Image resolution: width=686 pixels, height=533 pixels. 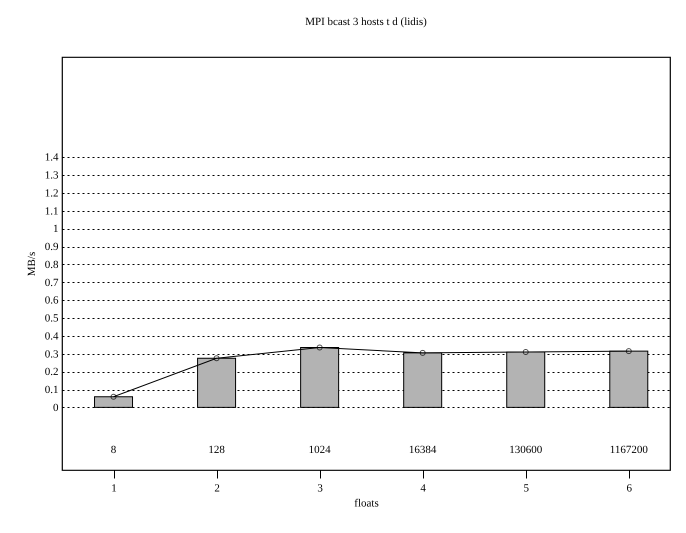 What do you see at coordinates (422, 450) in the screenshot?
I see `annotation: 16384` at bounding box center [422, 450].